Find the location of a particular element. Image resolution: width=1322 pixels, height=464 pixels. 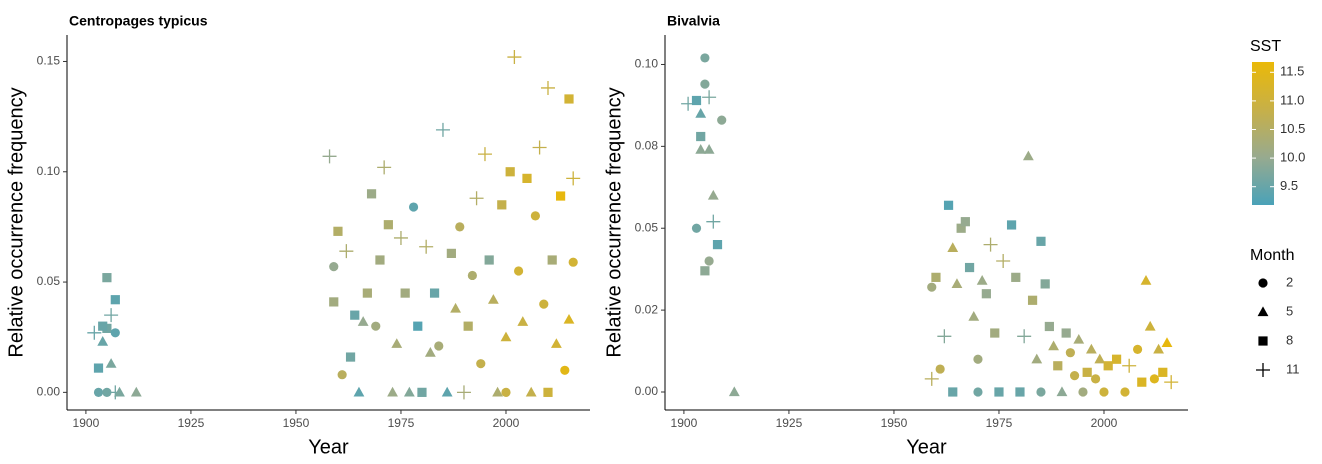

y-tick-label: 0.08 is located at coordinates (647, 146).